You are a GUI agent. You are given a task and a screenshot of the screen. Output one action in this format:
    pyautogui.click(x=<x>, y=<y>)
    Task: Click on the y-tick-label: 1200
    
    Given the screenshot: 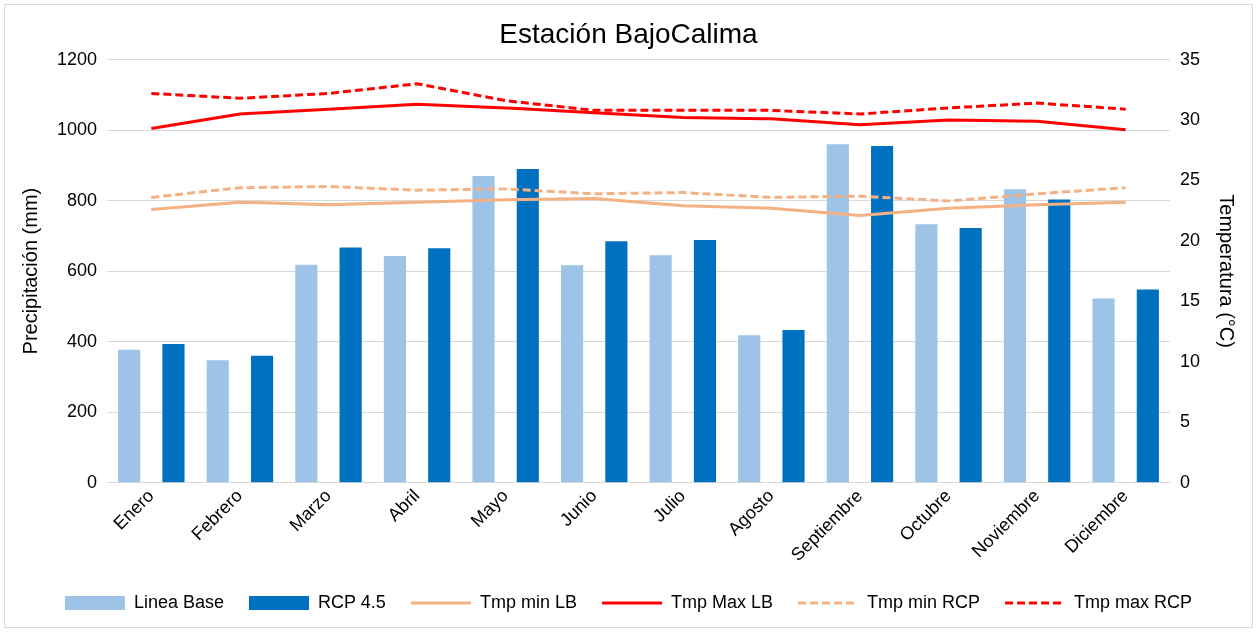 What is the action you would take?
    pyautogui.click(x=77, y=58)
    